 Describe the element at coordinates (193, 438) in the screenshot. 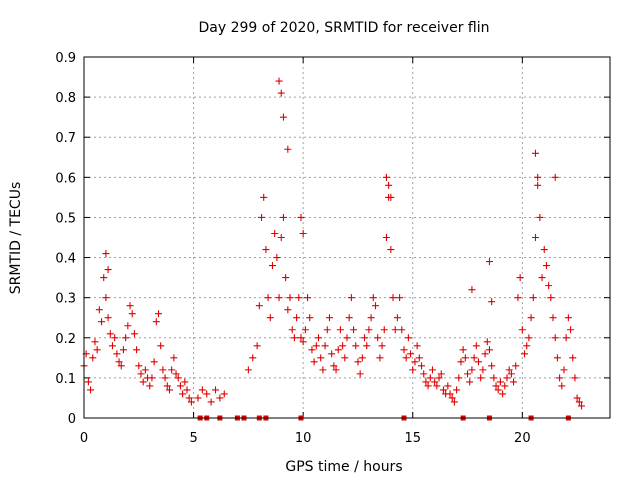

I see `x-tick-label: 5` at that location.